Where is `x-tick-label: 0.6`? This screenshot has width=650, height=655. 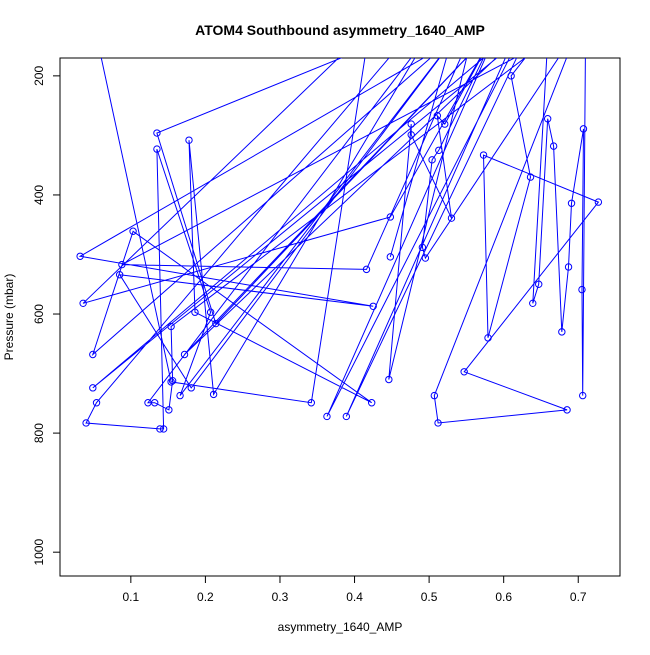 x-tick-label: 0.6 is located at coordinates (503, 597).